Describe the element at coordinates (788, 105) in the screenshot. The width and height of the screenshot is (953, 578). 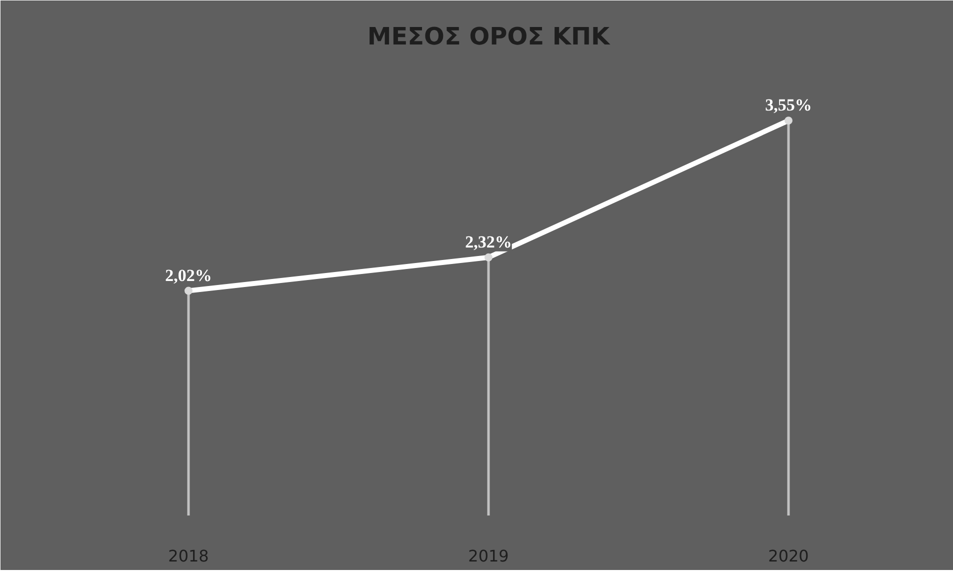
I see `data-label: 3,55%` at that location.